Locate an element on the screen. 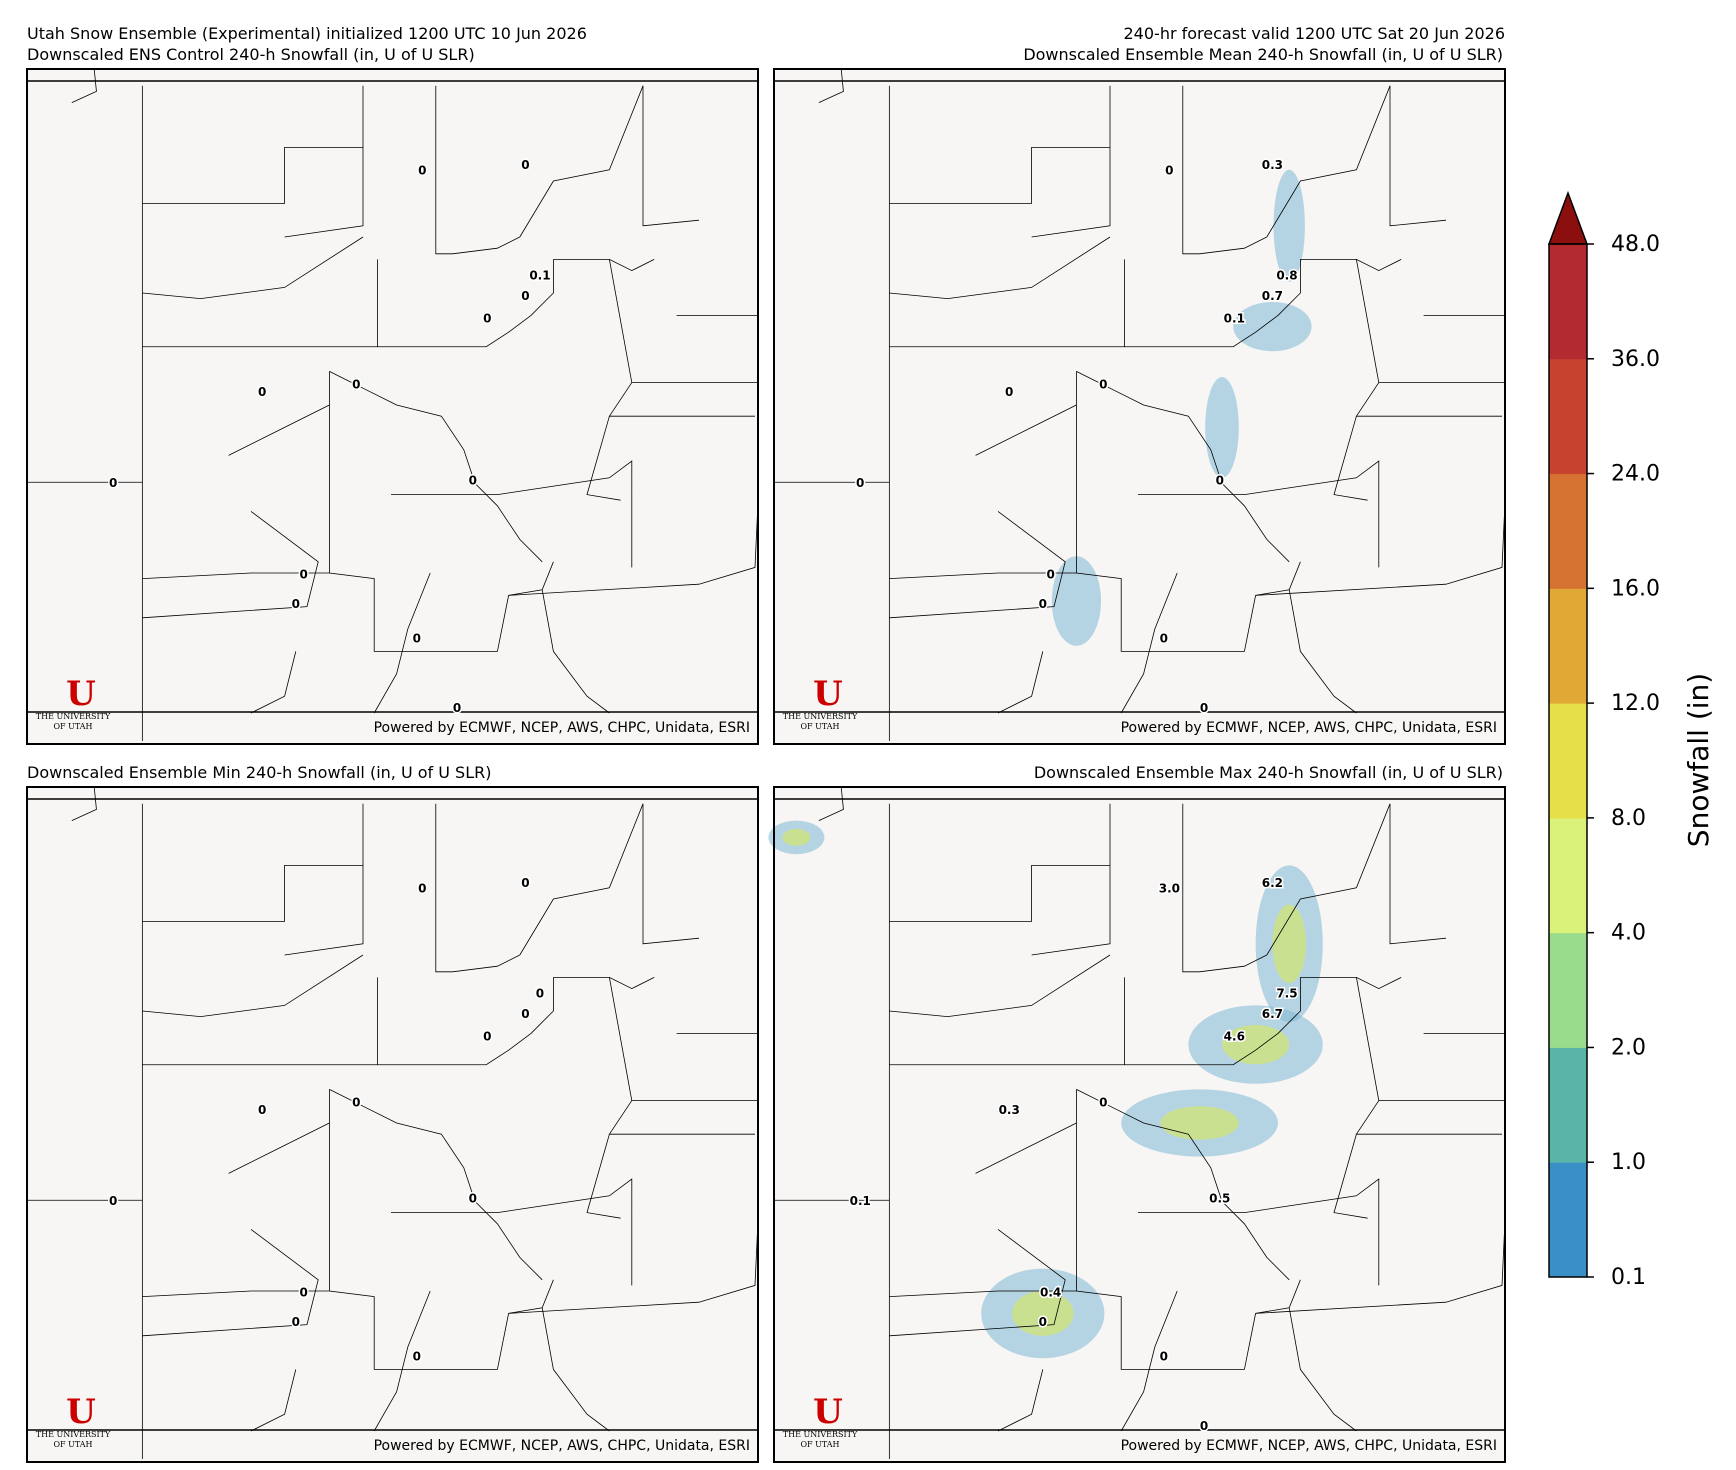 The width and height of the screenshot is (1736, 1470). colorbar-frame is located at coordinates (1568, 760).